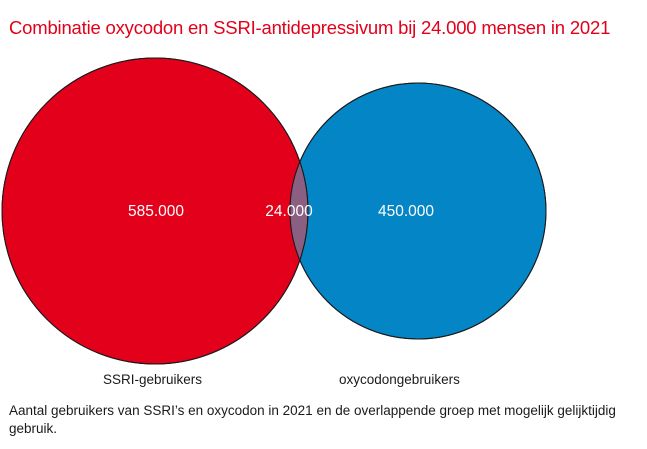 This screenshot has height=449, width=647. I want to click on overlap-value: 24.000, so click(289, 211).